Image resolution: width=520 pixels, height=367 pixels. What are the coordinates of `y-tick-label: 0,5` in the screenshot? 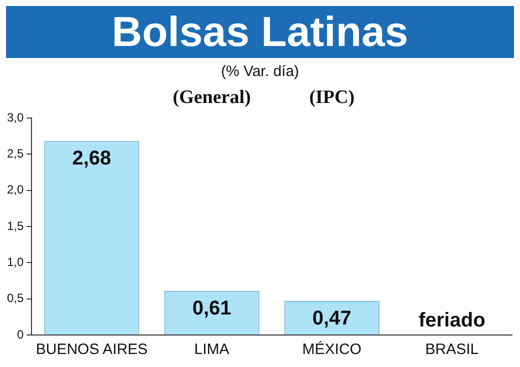 It's located at (15, 298).